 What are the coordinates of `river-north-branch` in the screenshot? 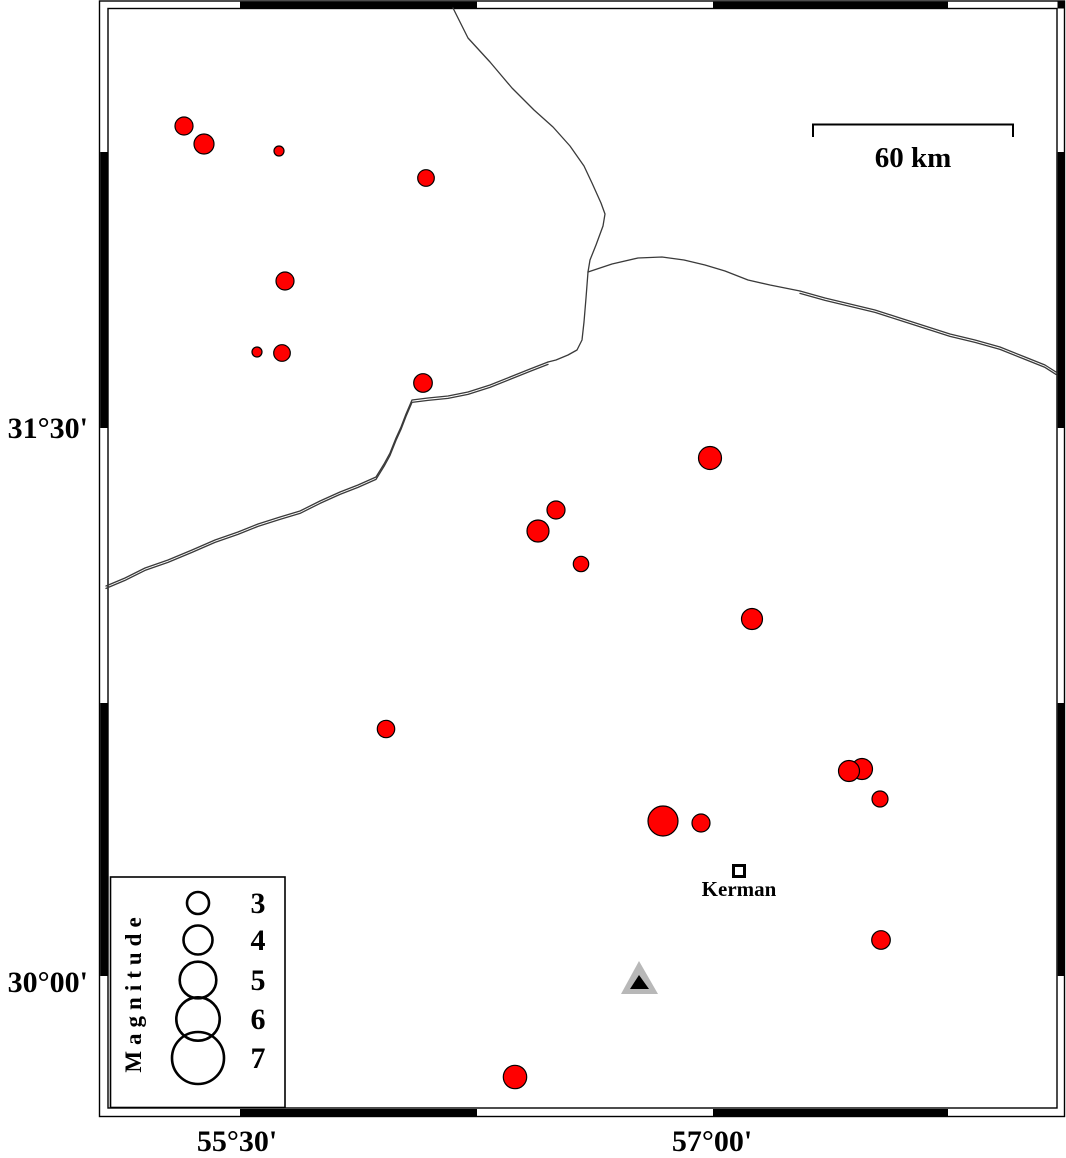 It's located at (529, 140).